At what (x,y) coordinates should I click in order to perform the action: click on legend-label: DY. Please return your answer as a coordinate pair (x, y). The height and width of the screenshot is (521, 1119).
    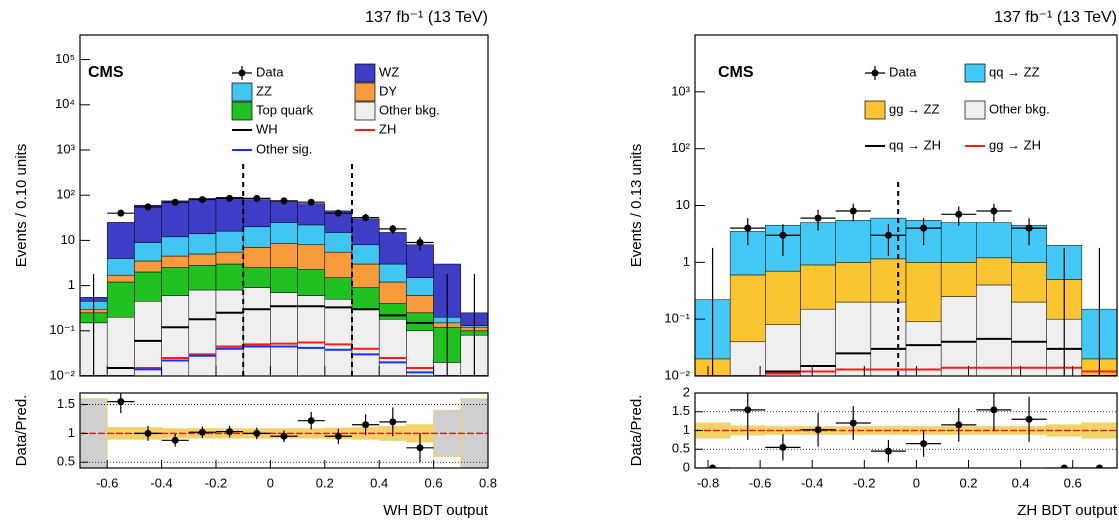
    Looking at the image, I should click on (388, 90).